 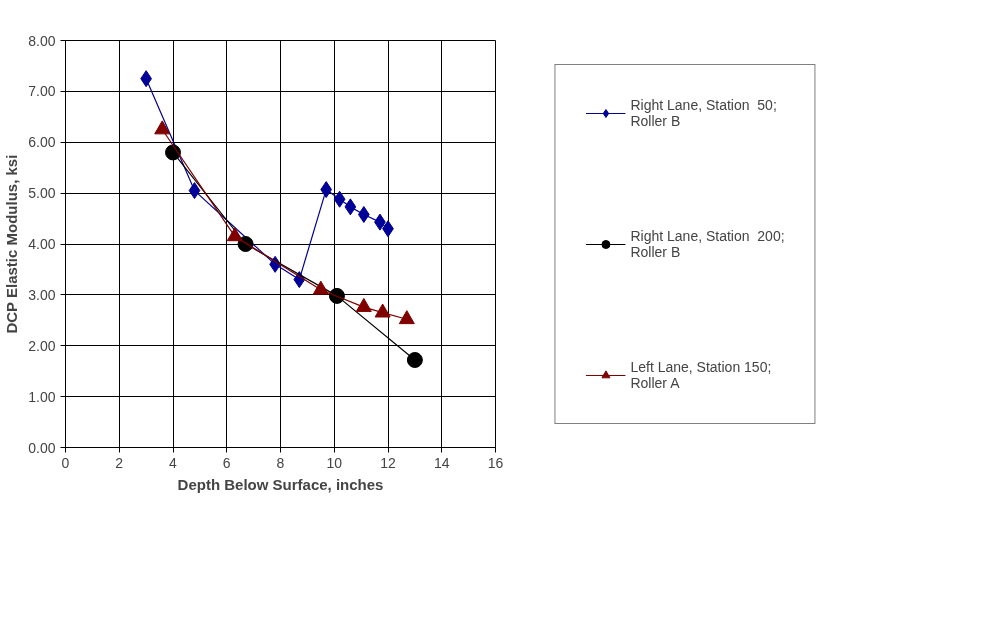 I want to click on y-tick-label: 7.00, so click(x=42, y=91).